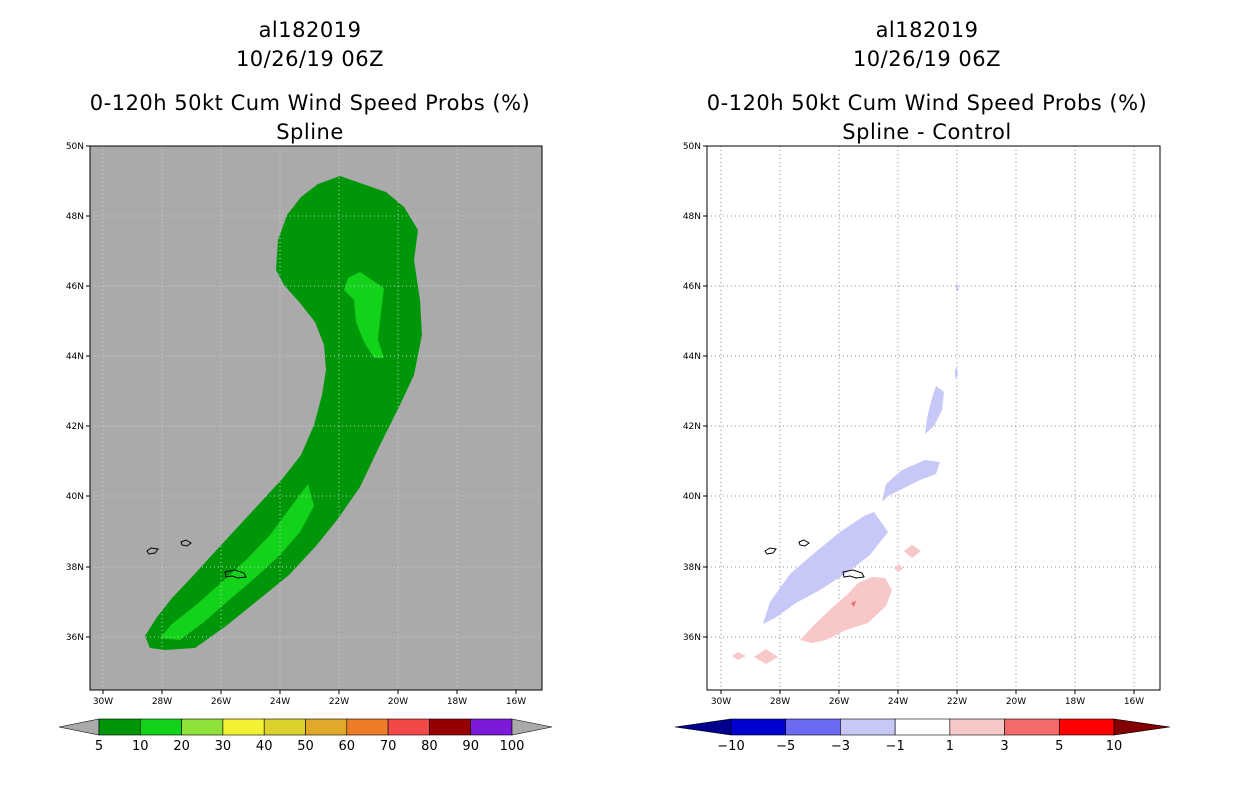  What do you see at coordinates (911, 481) in the screenshot?
I see `right-neg-region-40n` at bounding box center [911, 481].